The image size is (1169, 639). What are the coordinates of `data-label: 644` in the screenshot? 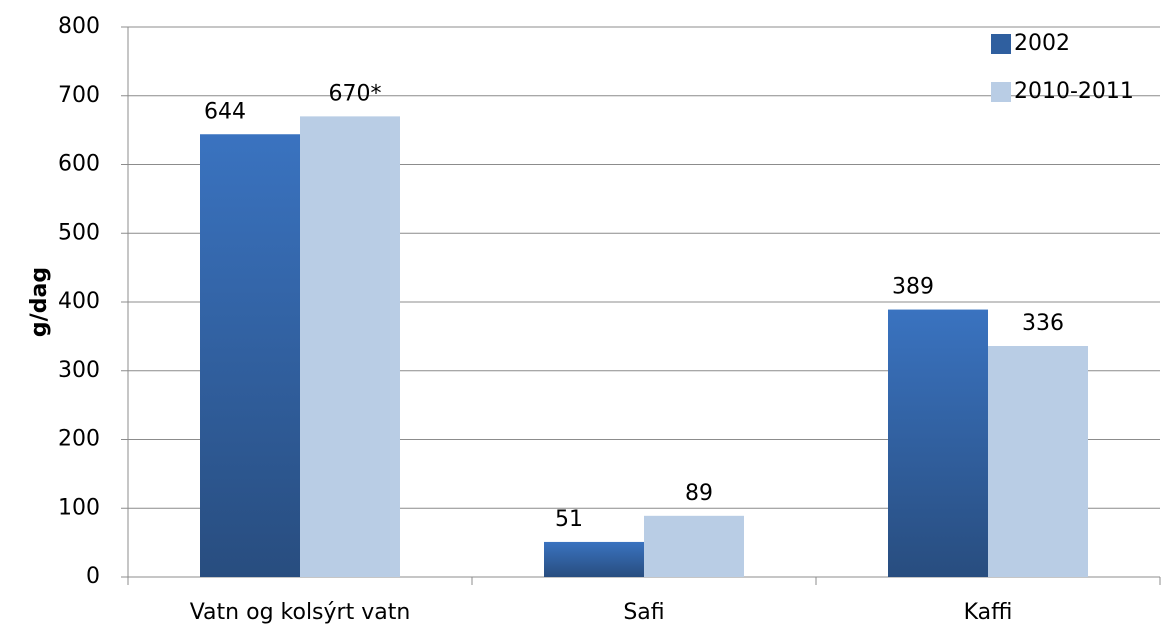 It's located at (225, 111).